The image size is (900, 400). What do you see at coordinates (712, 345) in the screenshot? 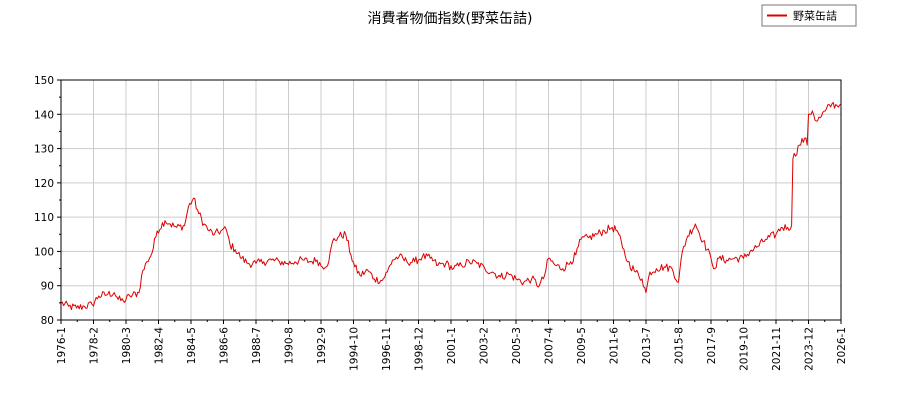
I see `x-tick-label: 2017-9` at bounding box center [712, 345].